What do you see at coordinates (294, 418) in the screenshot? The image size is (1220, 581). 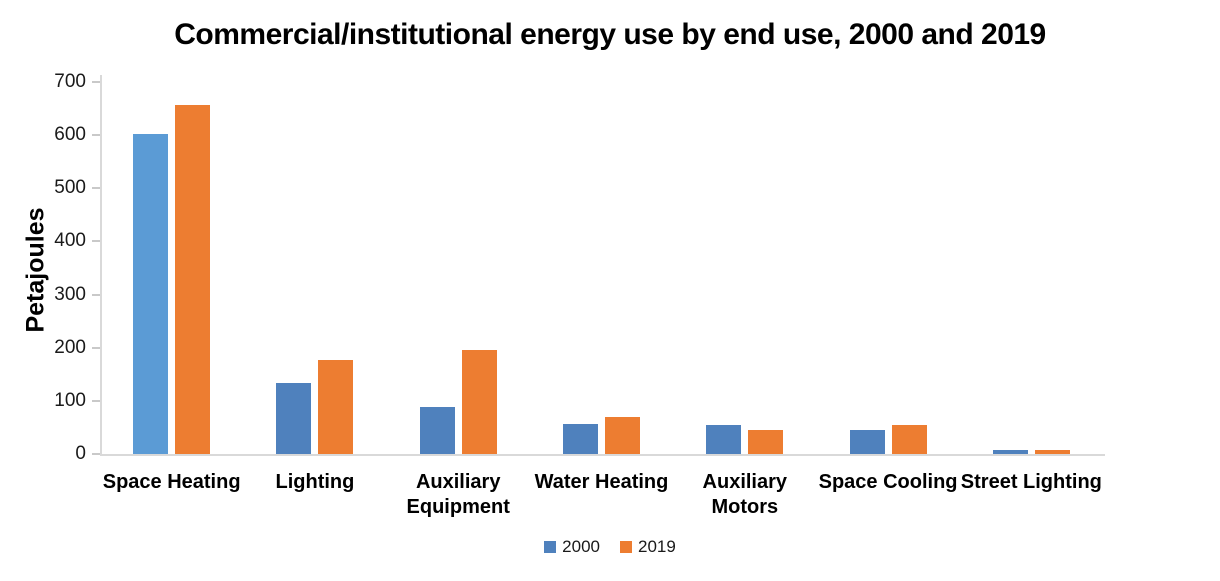 I see `bar-2000-lighting` at bounding box center [294, 418].